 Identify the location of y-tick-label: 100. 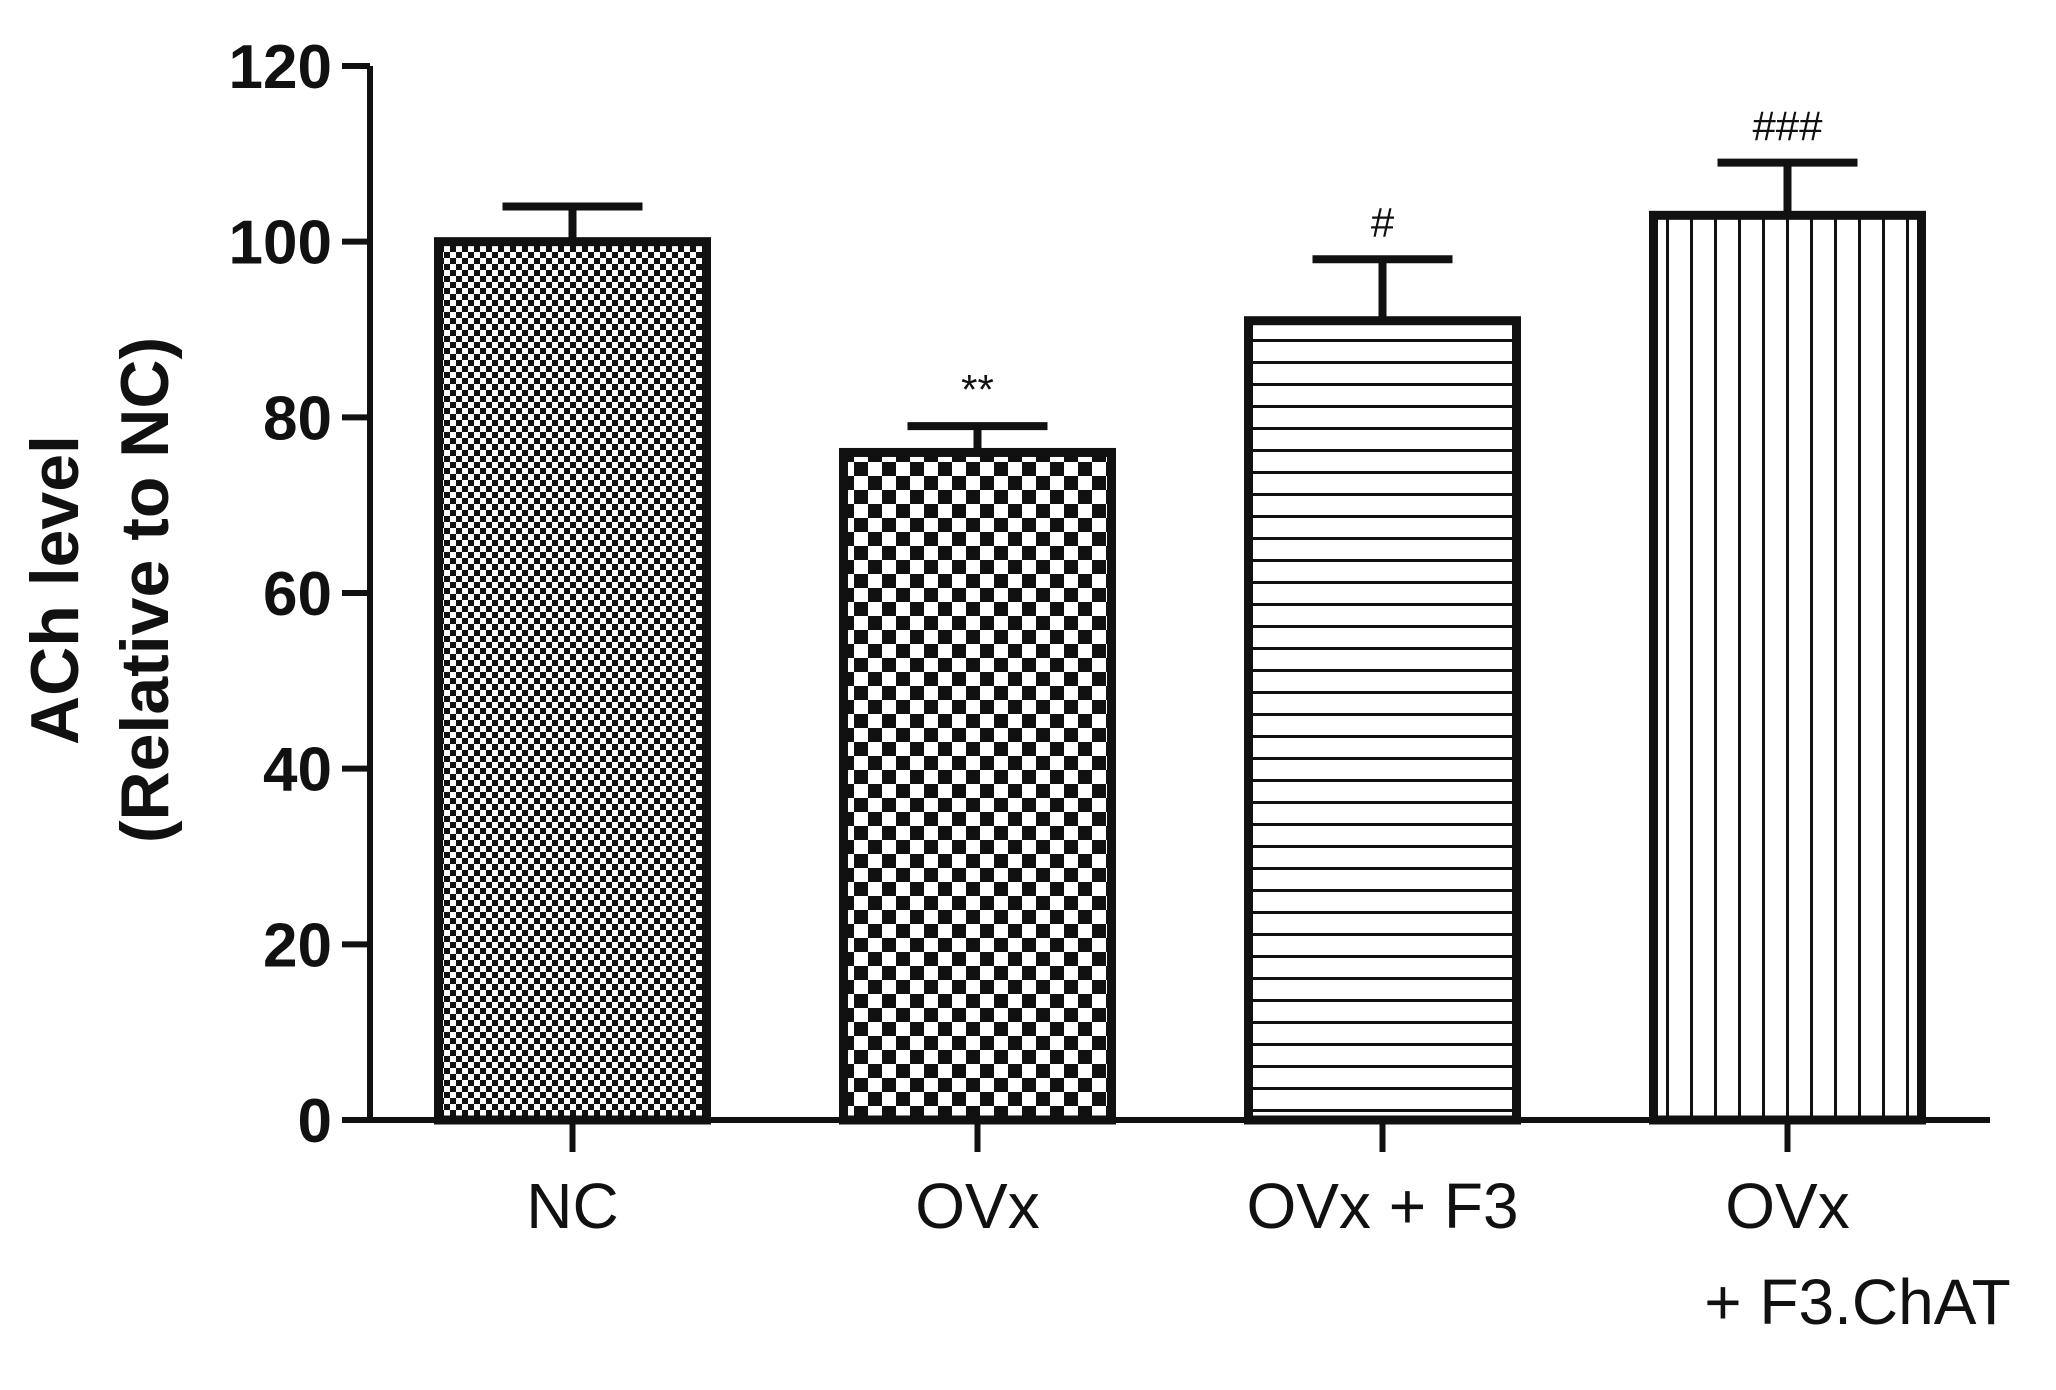
(280, 243).